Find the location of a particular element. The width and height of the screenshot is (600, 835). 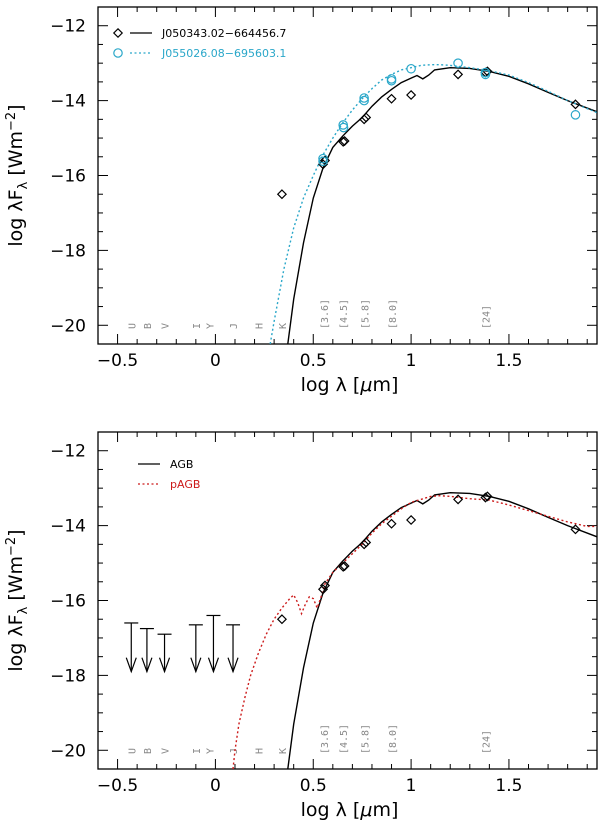

legend-label: pAGB is located at coordinates (185, 484).